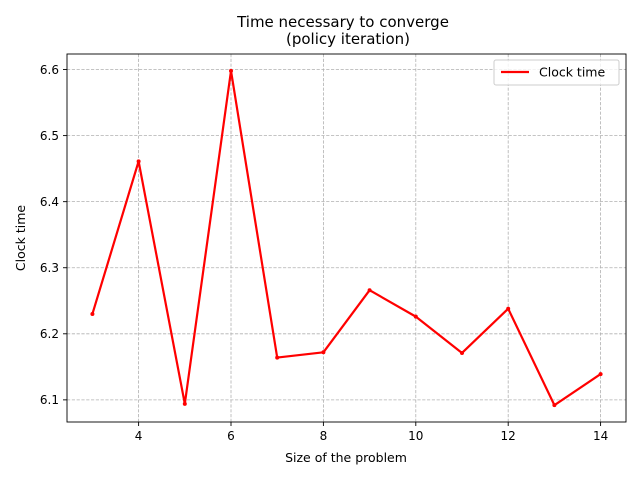  I want to click on legend: Clock time, so click(556, 72).